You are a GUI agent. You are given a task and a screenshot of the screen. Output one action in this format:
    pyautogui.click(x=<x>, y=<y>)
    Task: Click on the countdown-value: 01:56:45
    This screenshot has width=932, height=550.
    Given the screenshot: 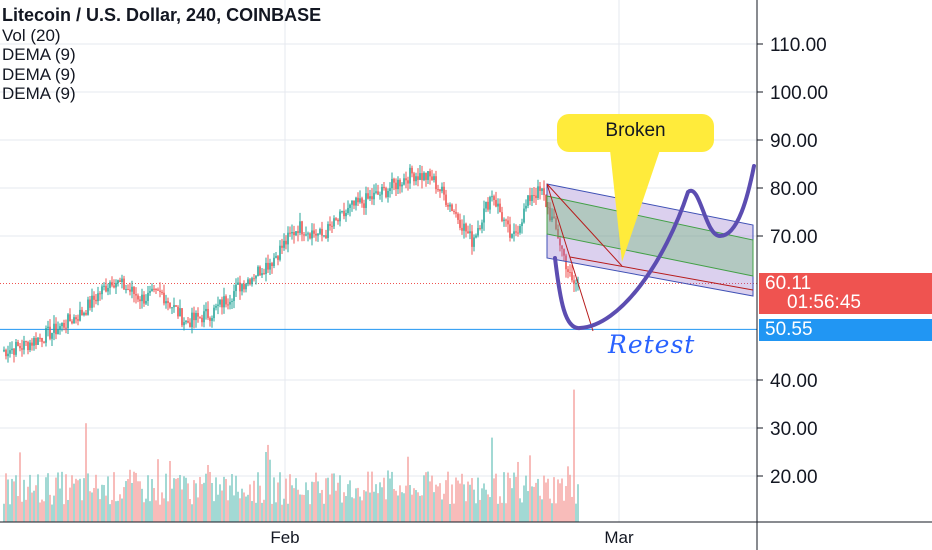 What is the action you would take?
    pyautogui.click(x=824, y=302)
    